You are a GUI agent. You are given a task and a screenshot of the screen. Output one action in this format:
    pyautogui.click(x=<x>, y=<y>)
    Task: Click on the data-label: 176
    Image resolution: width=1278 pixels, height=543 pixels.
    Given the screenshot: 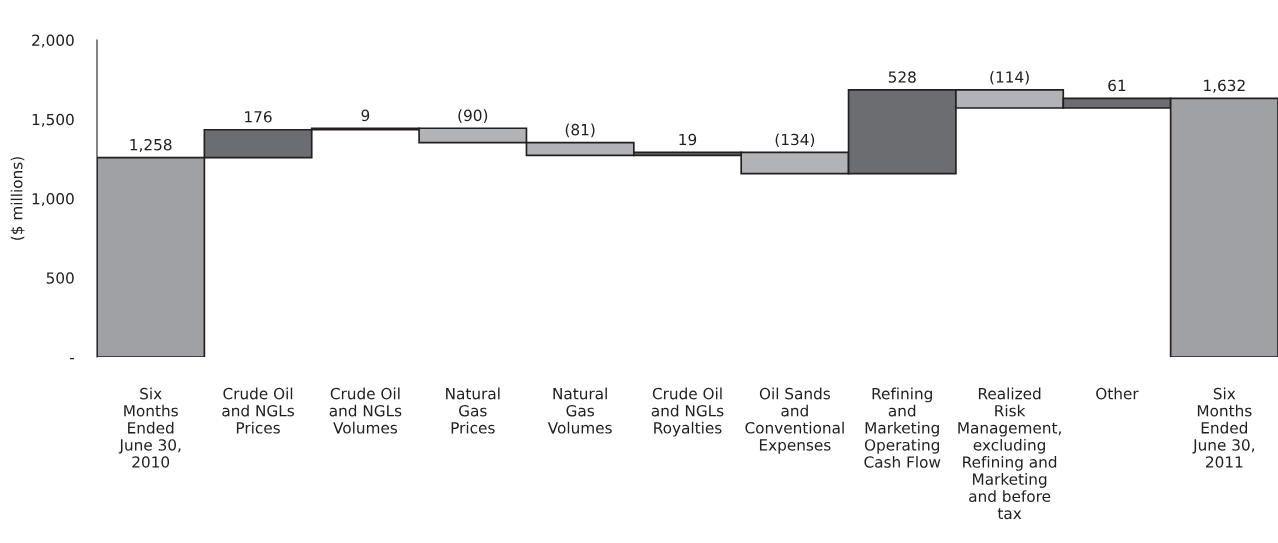 What is the action you would take?
    pyautogui.click(x=258, y=117)
    